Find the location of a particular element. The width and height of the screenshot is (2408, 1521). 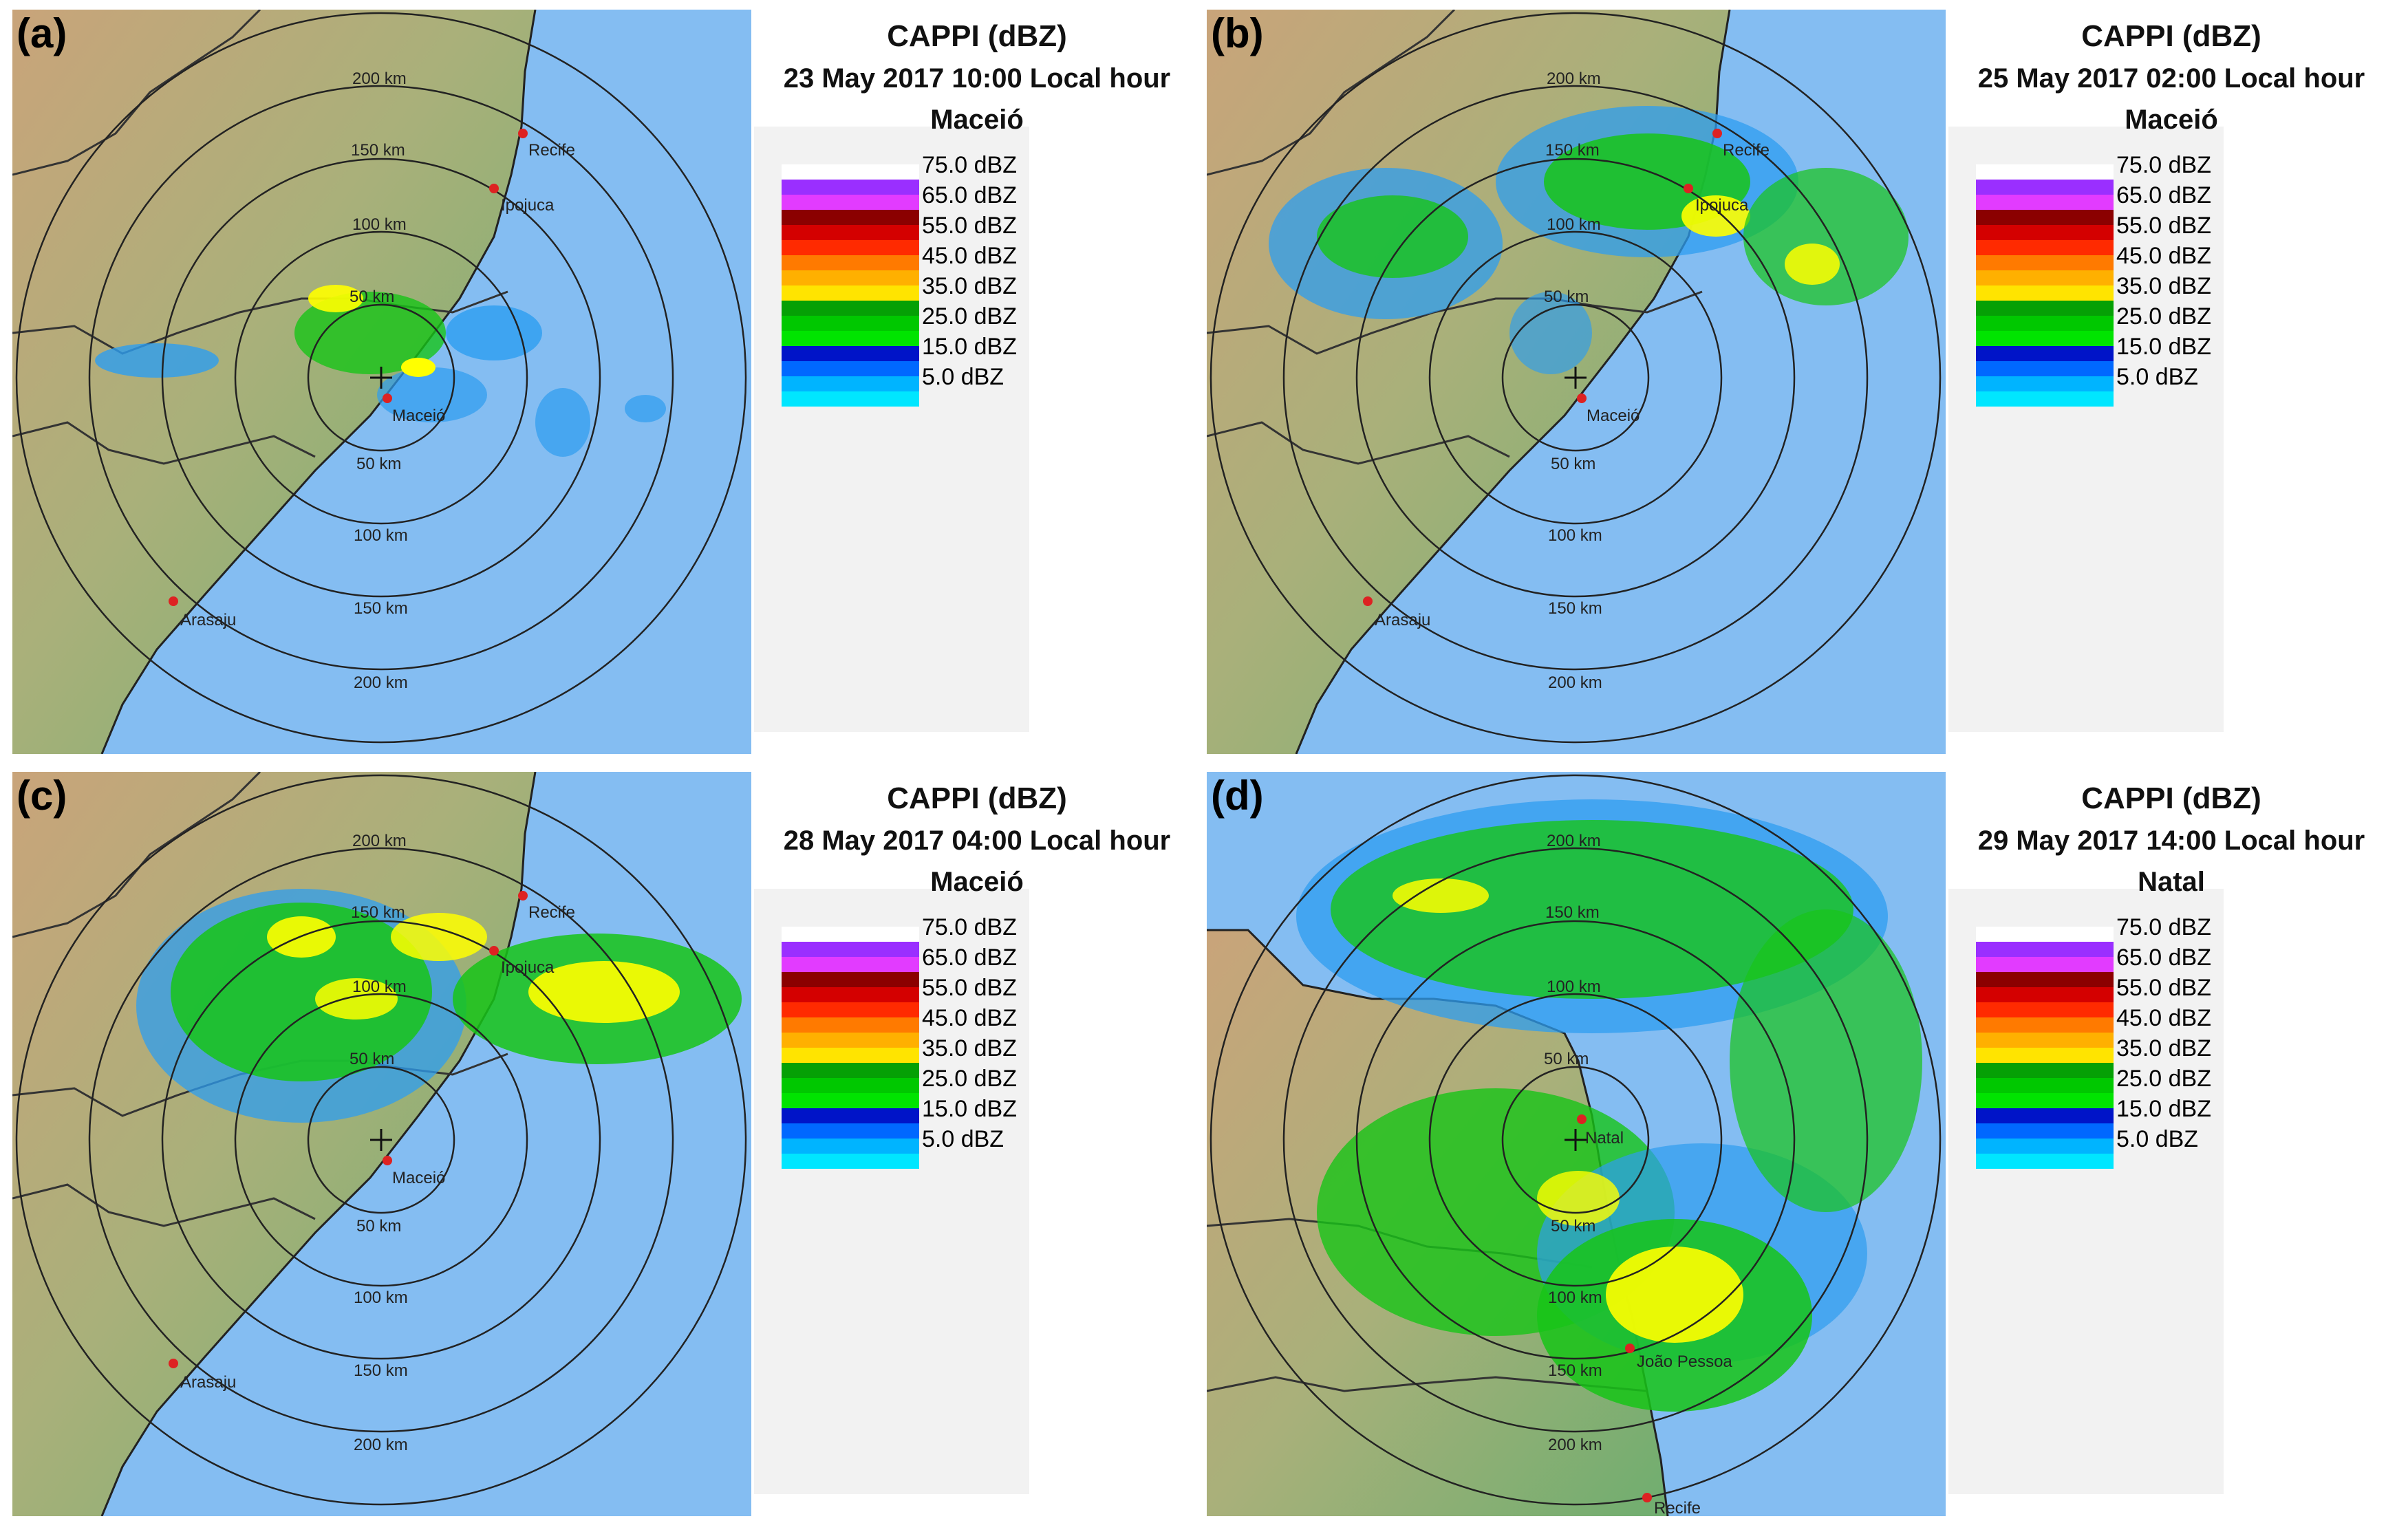

range-rings is located at coordinates (381, 378).